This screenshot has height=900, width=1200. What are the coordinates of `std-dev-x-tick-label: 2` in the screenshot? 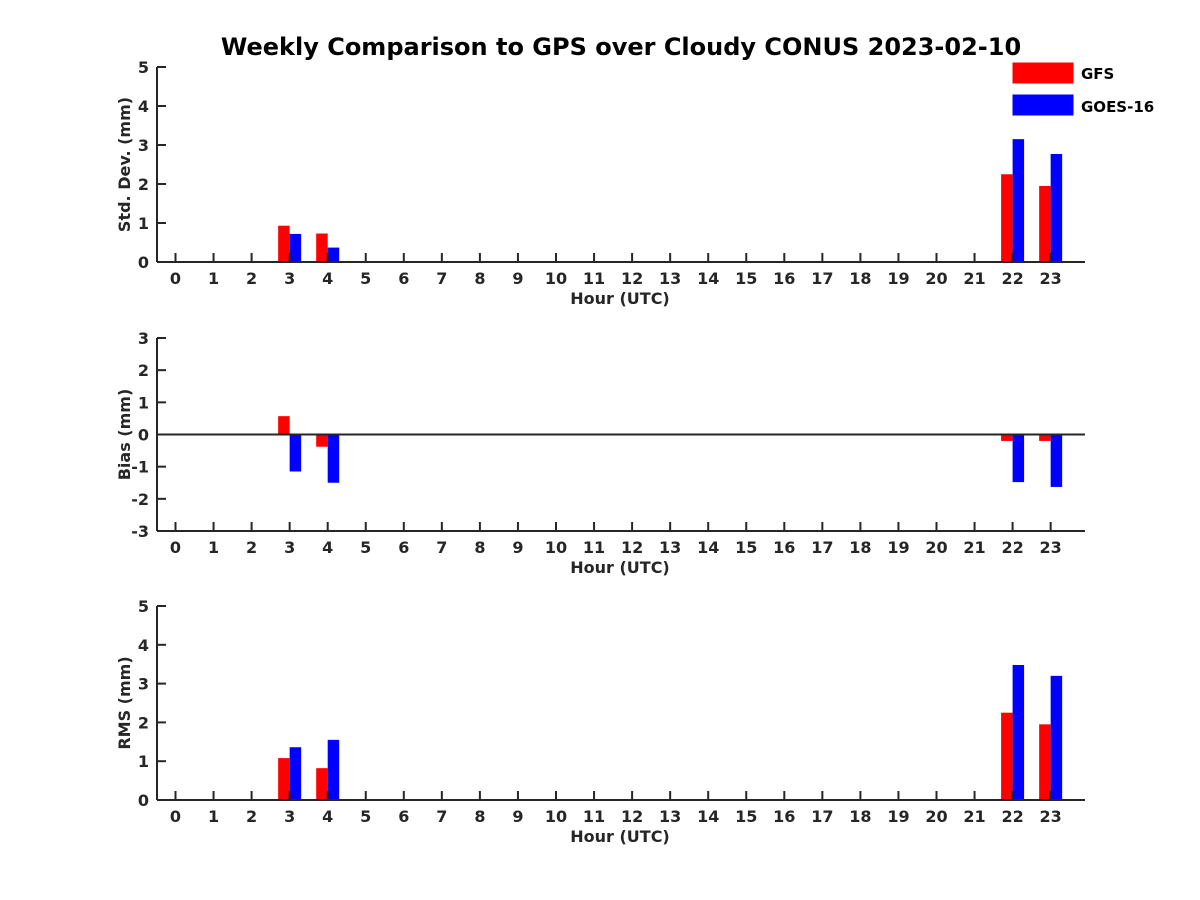 It's located at (251, 278).